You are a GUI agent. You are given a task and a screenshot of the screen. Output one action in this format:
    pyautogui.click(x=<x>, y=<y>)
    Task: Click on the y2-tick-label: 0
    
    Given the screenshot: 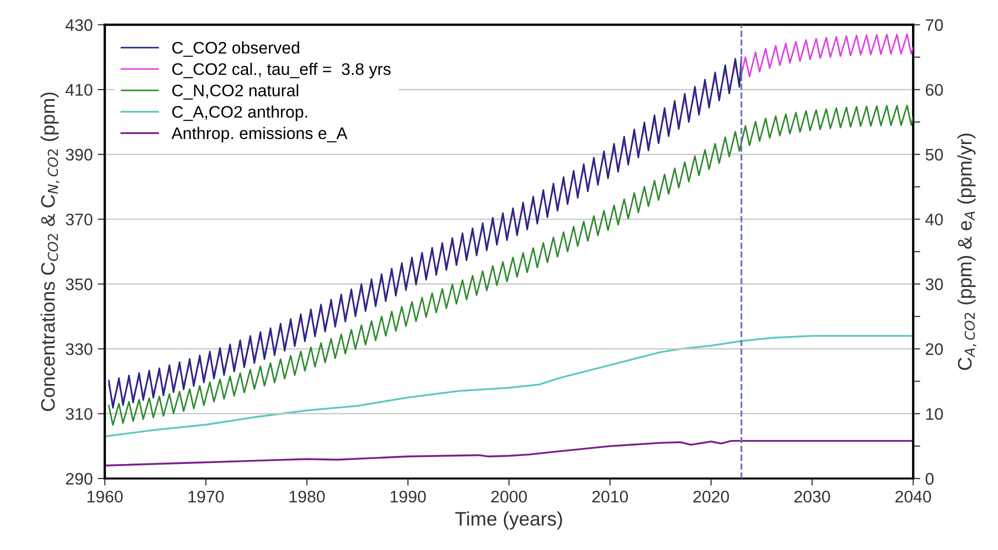 What is the action you would take?
    pyautogui.click(x=930, y=478)
    